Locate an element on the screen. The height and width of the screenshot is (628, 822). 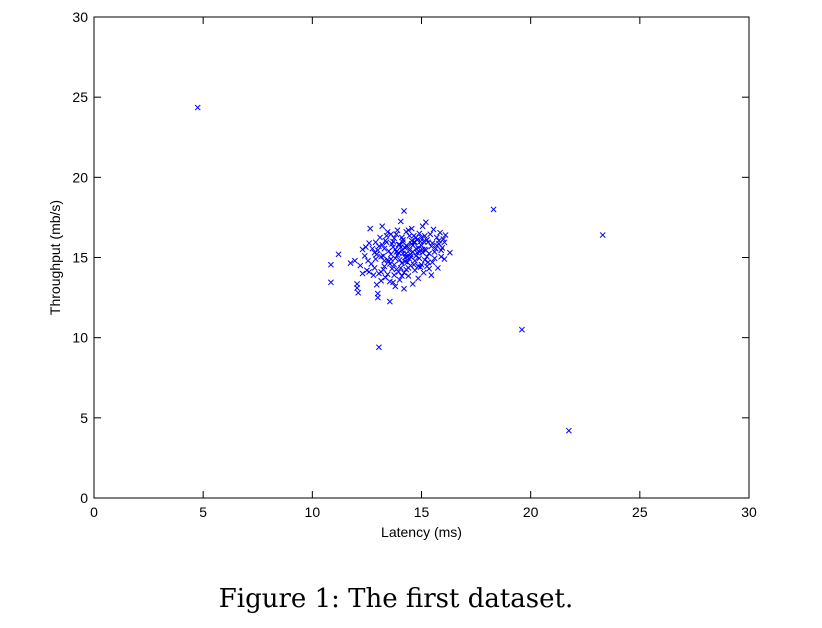
x-tick-label: 20 is located at coordinates (531, 512).